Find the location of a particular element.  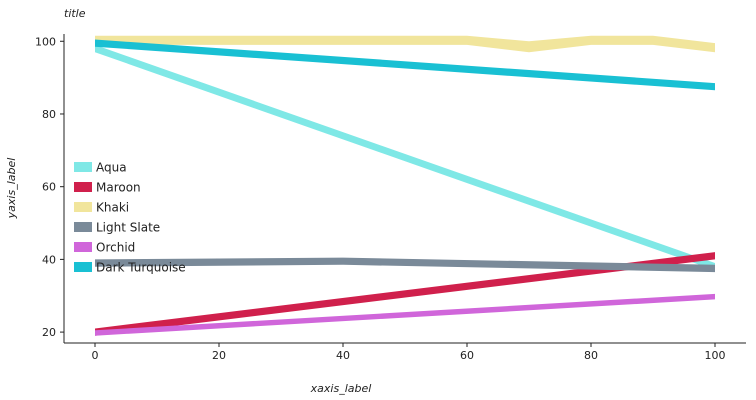

y-tick-label: 60 is located at coordinates (49, 187).